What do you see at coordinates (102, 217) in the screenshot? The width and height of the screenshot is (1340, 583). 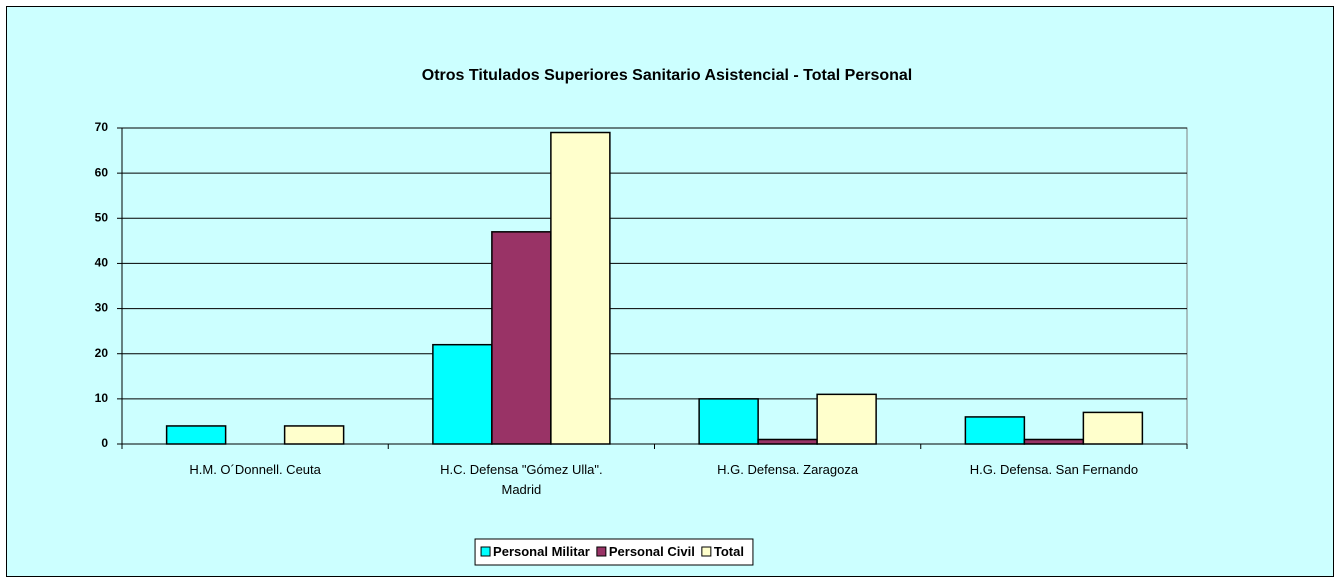 I see `y-tick-label: 50` at bounding box center [102, 217].